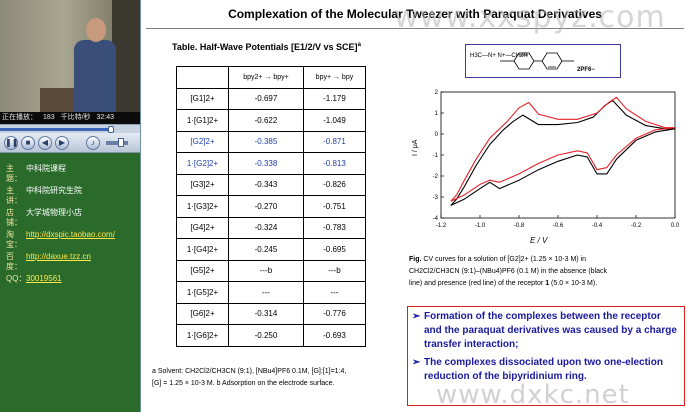 Image resolution: width=690 pixels, height=412 pixels. I want to click on table-cell: -0.783, so click(334, 227).